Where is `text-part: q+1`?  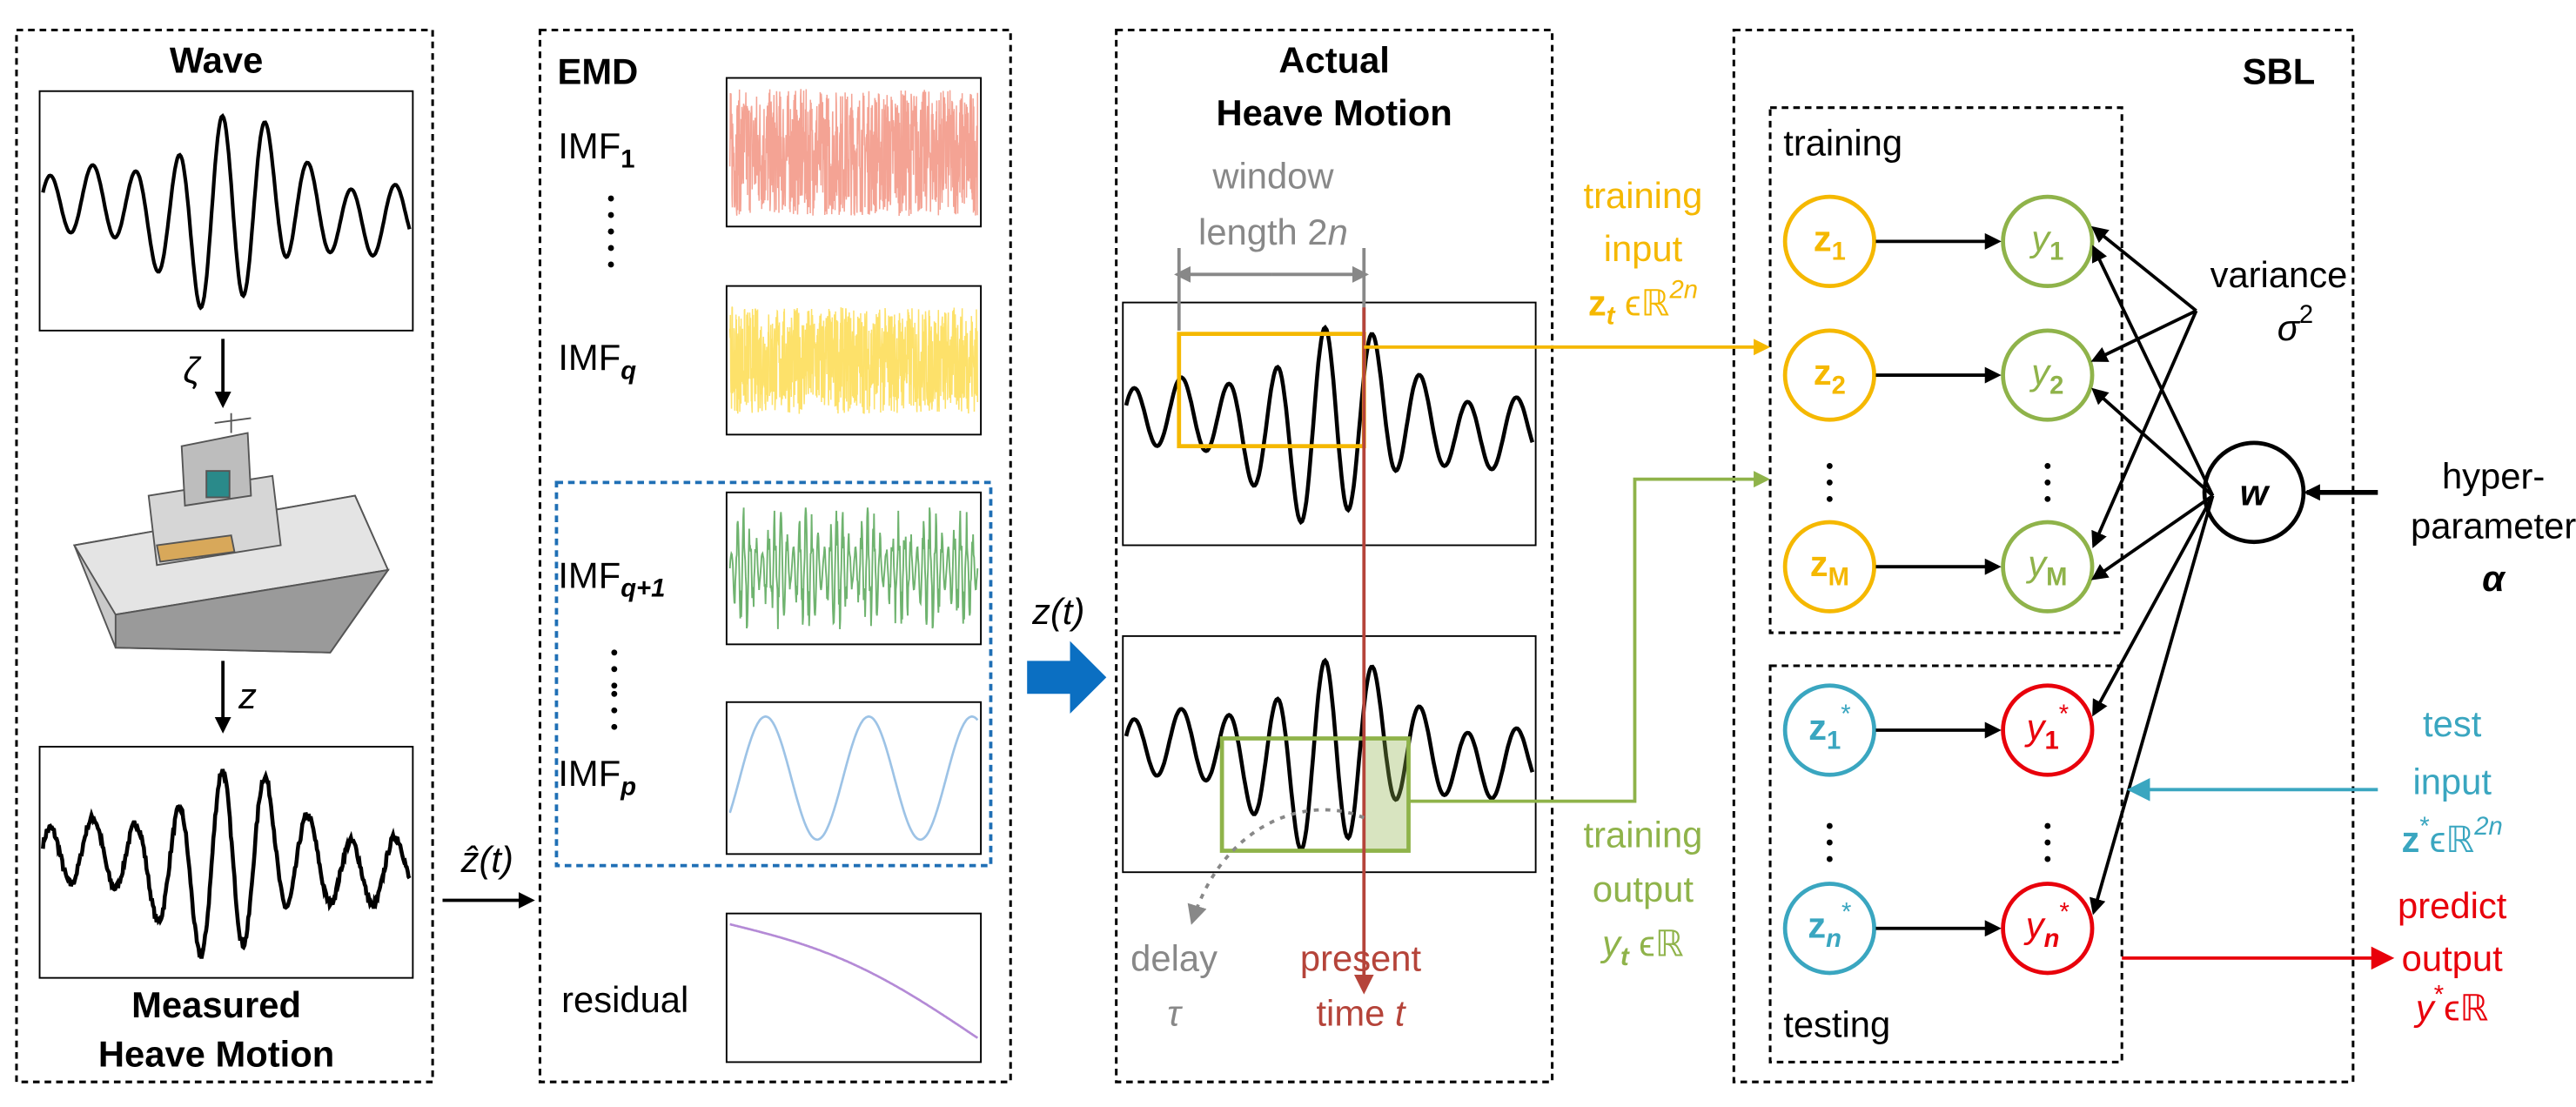
text-part: q+1 is located at coordinates (643, 588).